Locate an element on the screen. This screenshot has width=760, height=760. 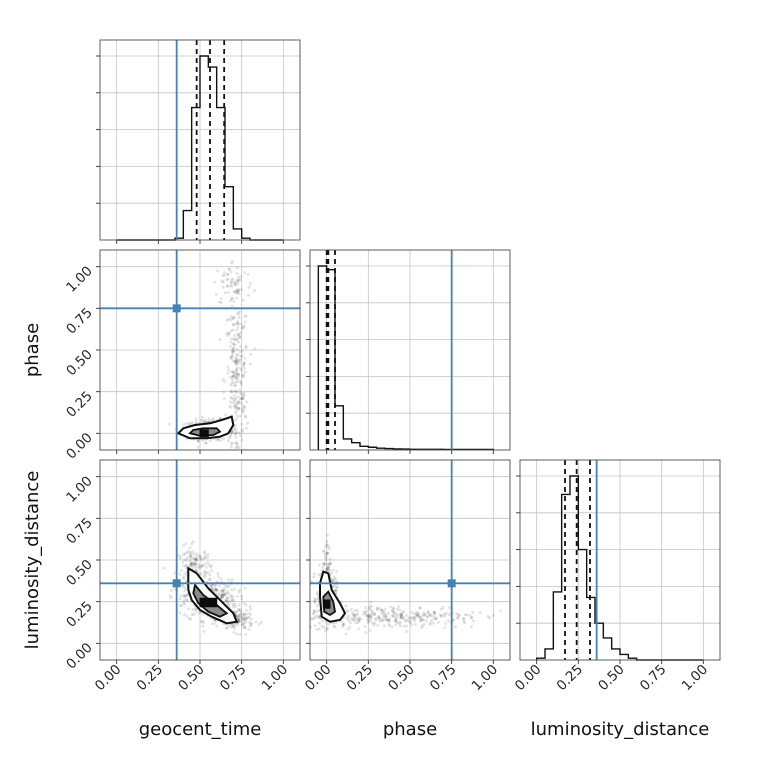
y-axis-label-phase: phase is located at coordinates (32, 350).